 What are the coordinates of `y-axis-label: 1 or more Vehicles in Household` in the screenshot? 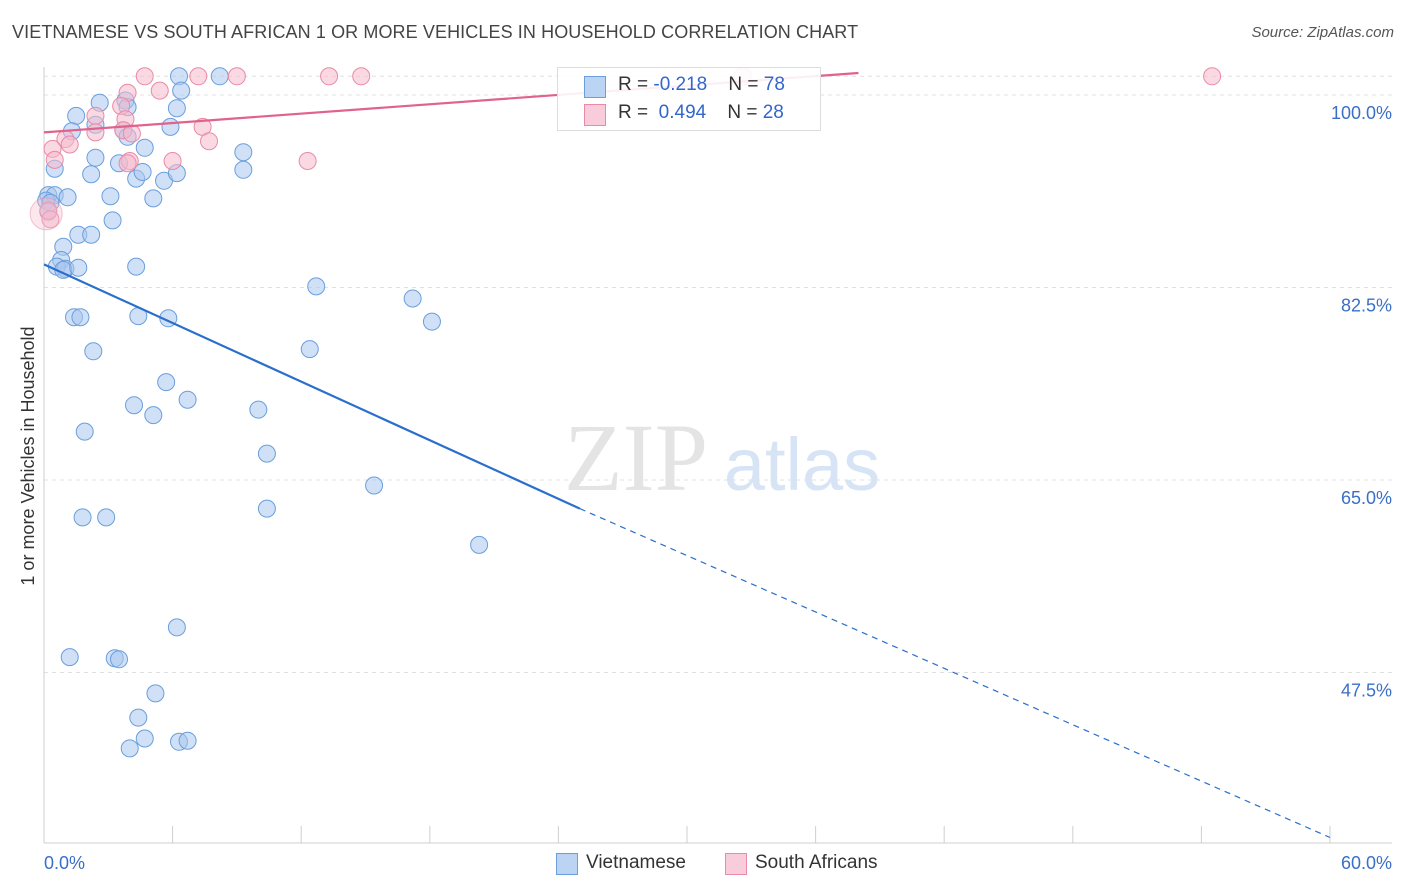 It's located at (28, 455).